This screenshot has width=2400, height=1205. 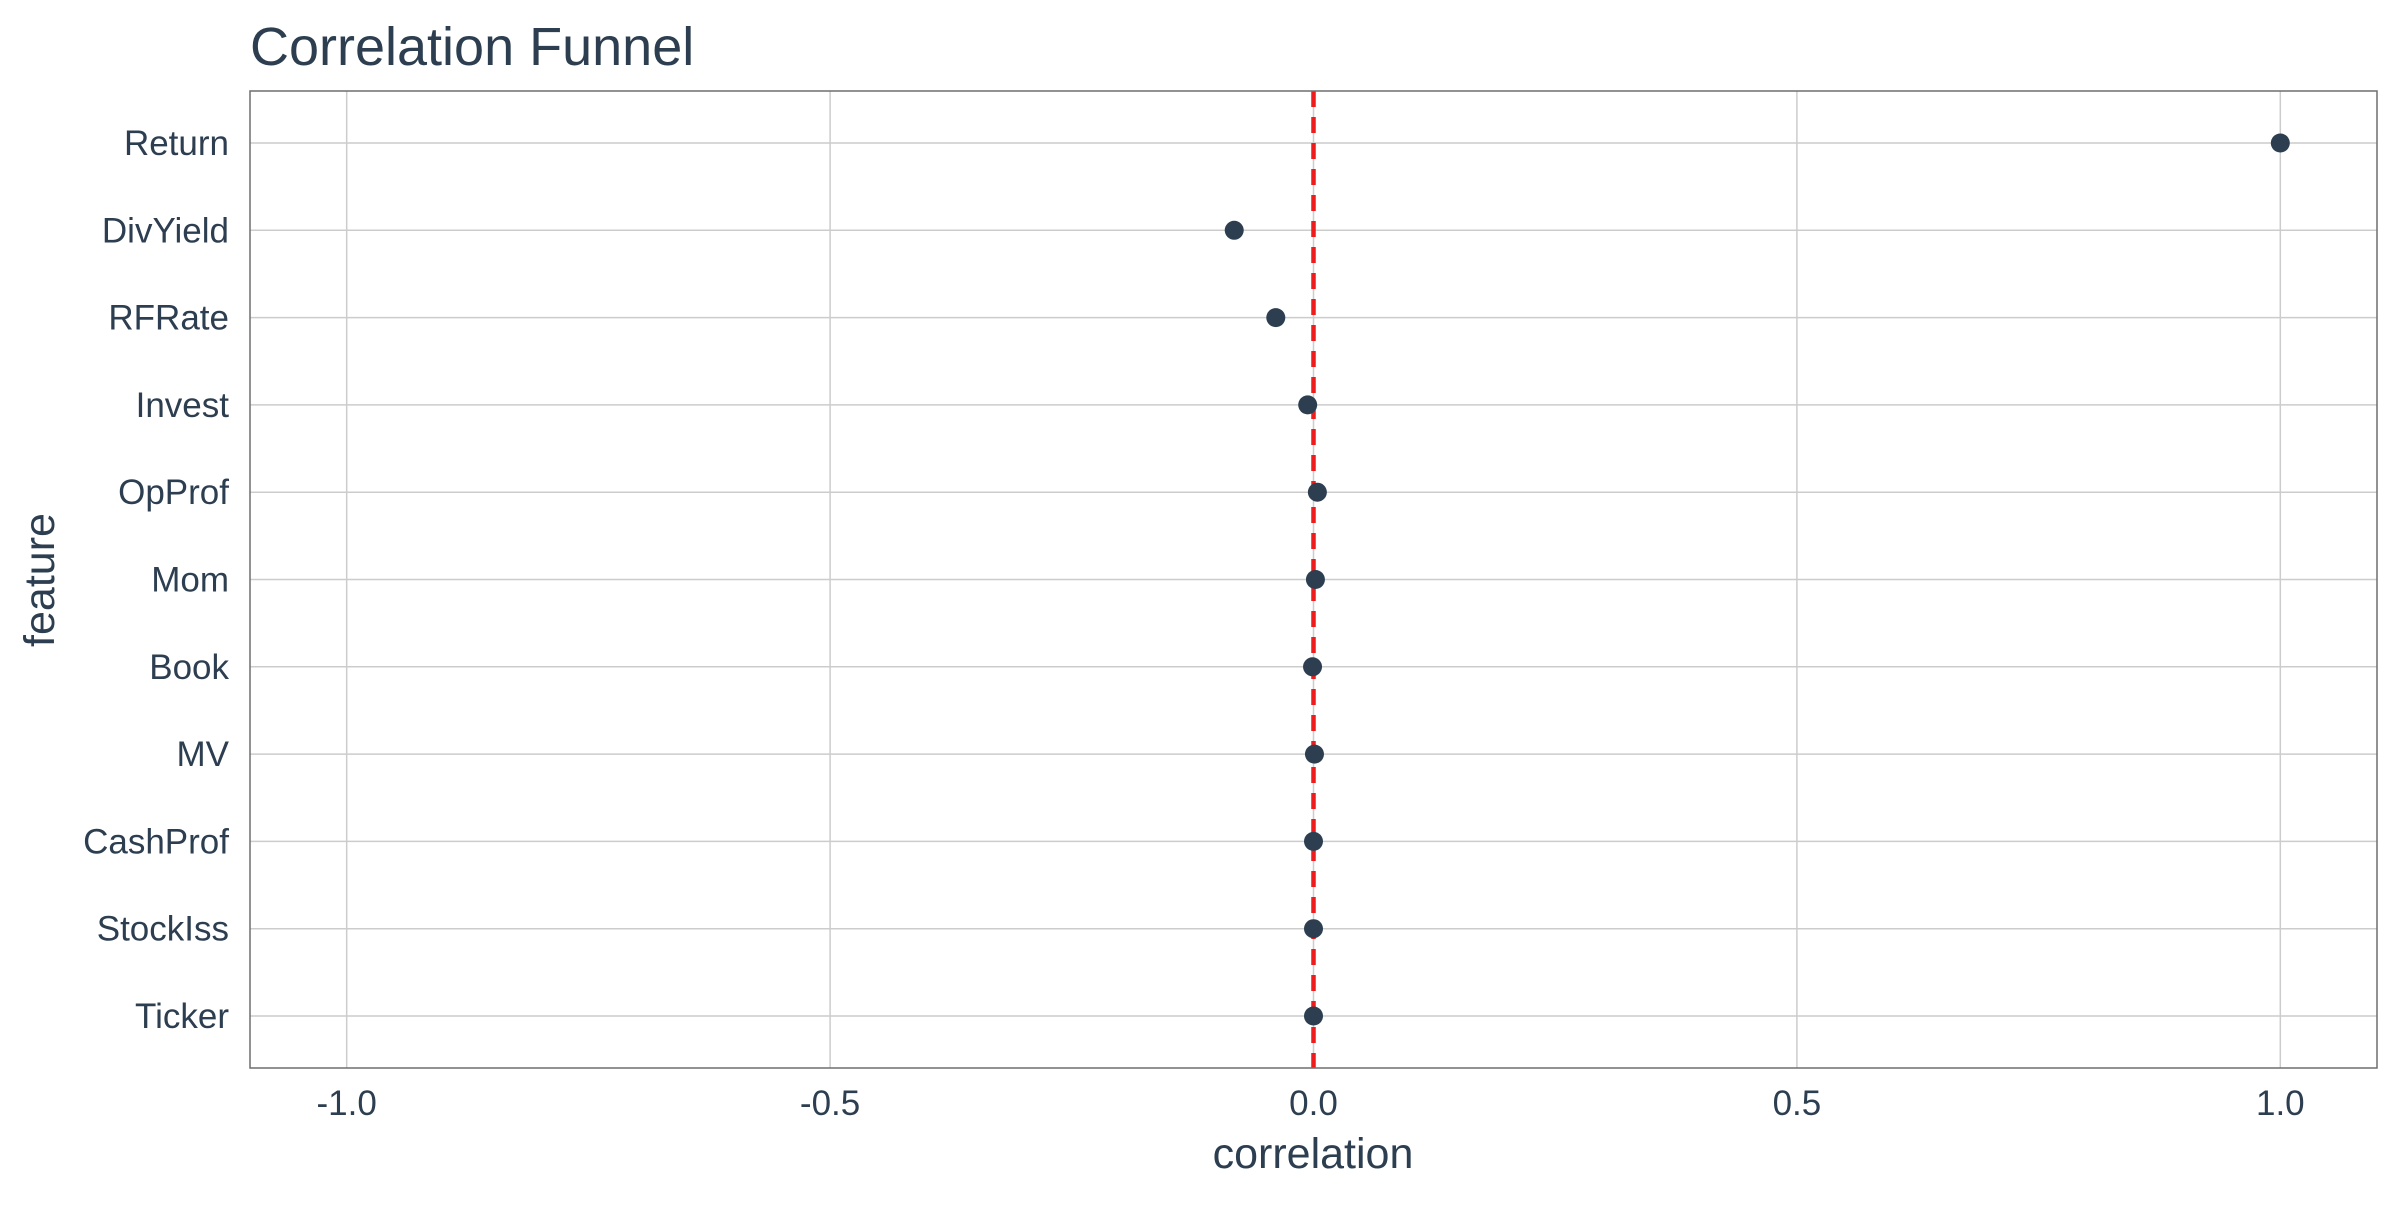 What do you see at coordinates (163, 929) in the screenshot?
I see `y-tick-label: StockIss` at bounding box center [163, 929].